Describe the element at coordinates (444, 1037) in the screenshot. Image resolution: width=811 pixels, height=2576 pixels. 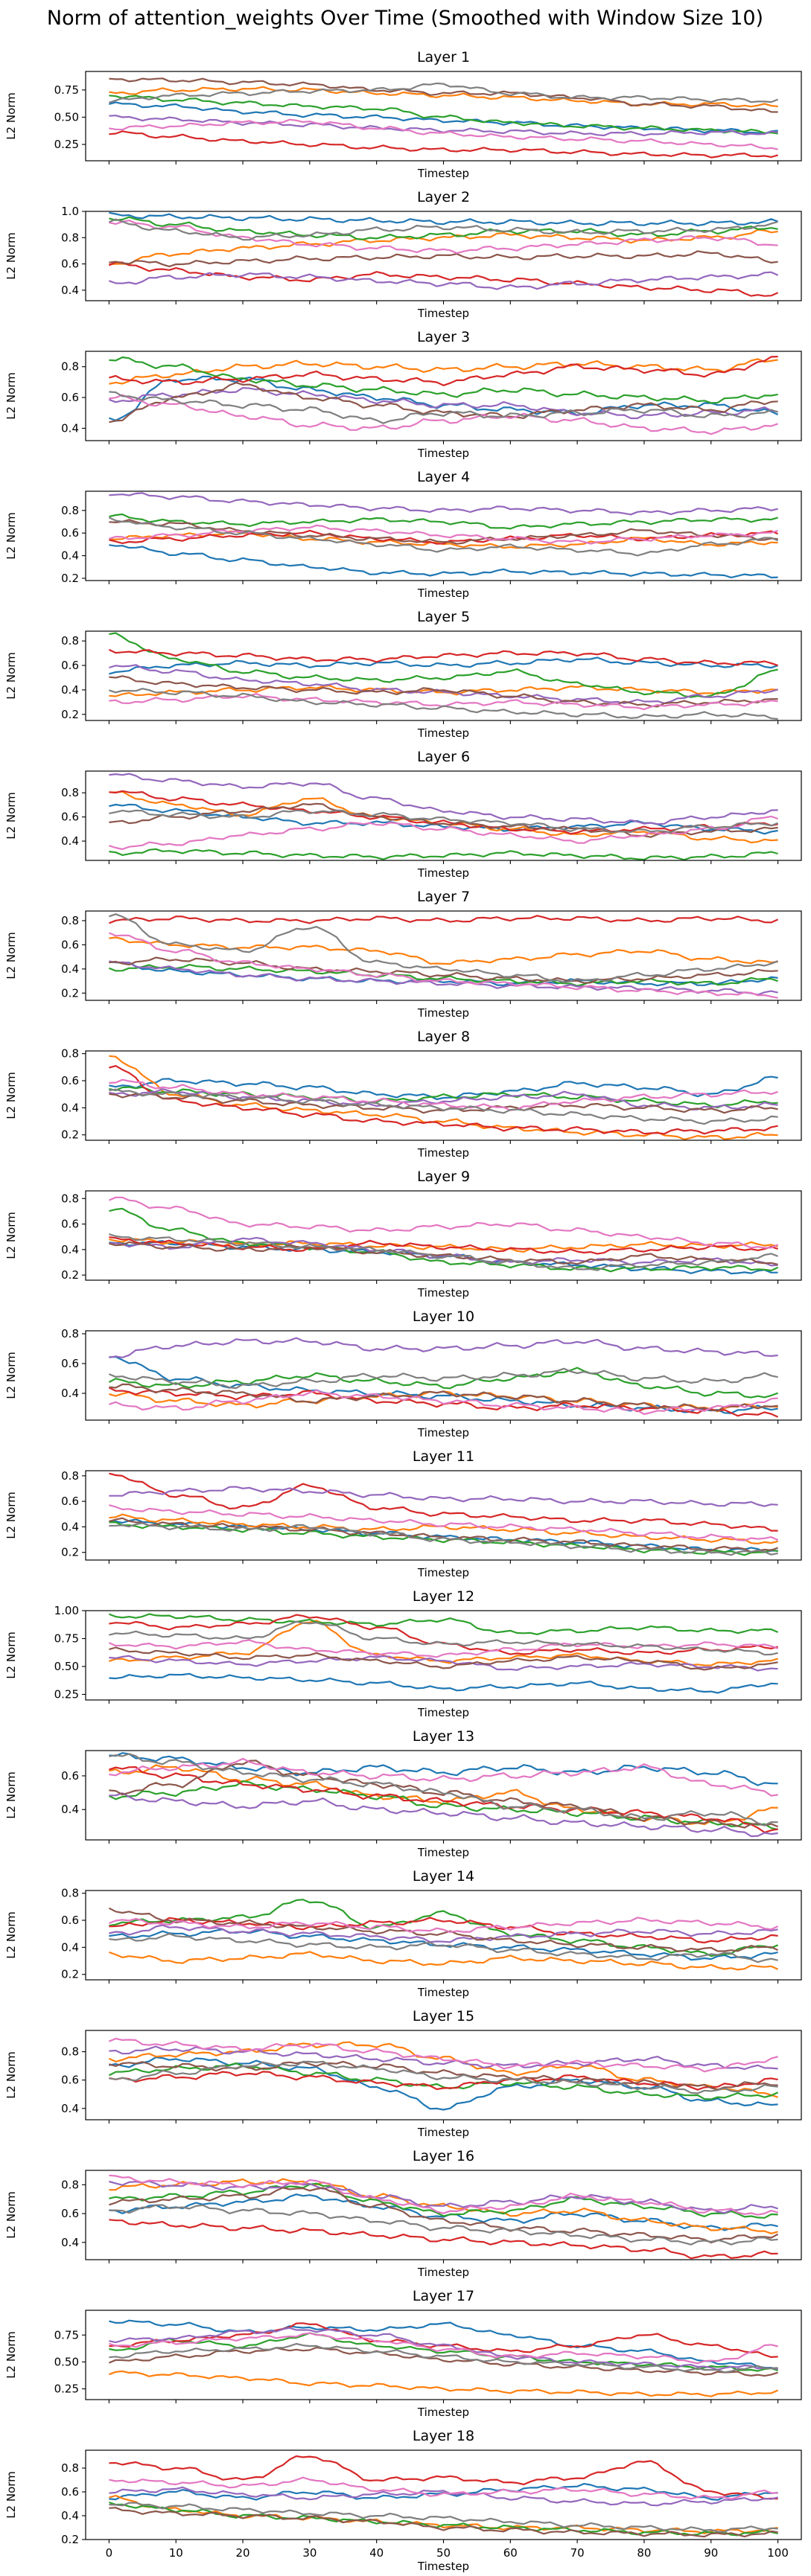
I see `panel-title: Layer 8` at that location.